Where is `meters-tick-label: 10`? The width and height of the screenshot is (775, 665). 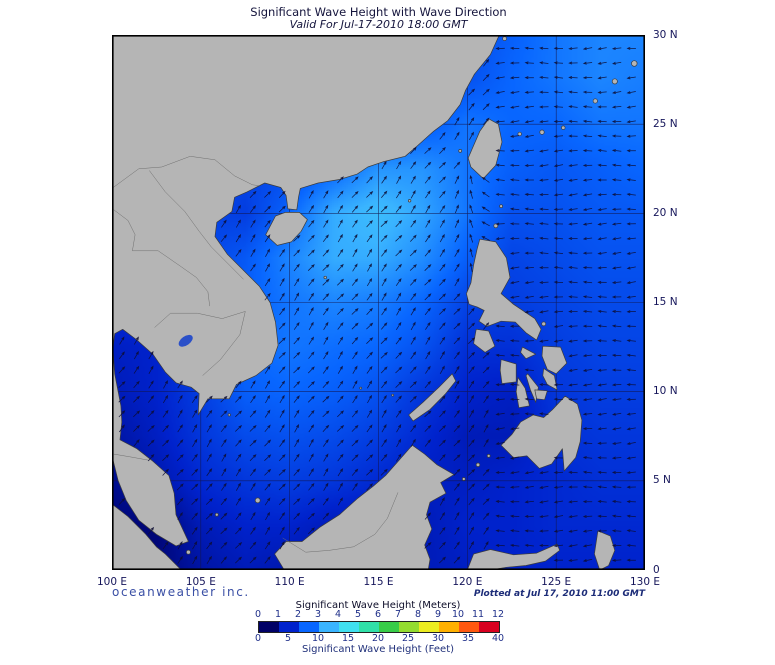 meters-tick-label: 10 is located at coordinates (458, 614).